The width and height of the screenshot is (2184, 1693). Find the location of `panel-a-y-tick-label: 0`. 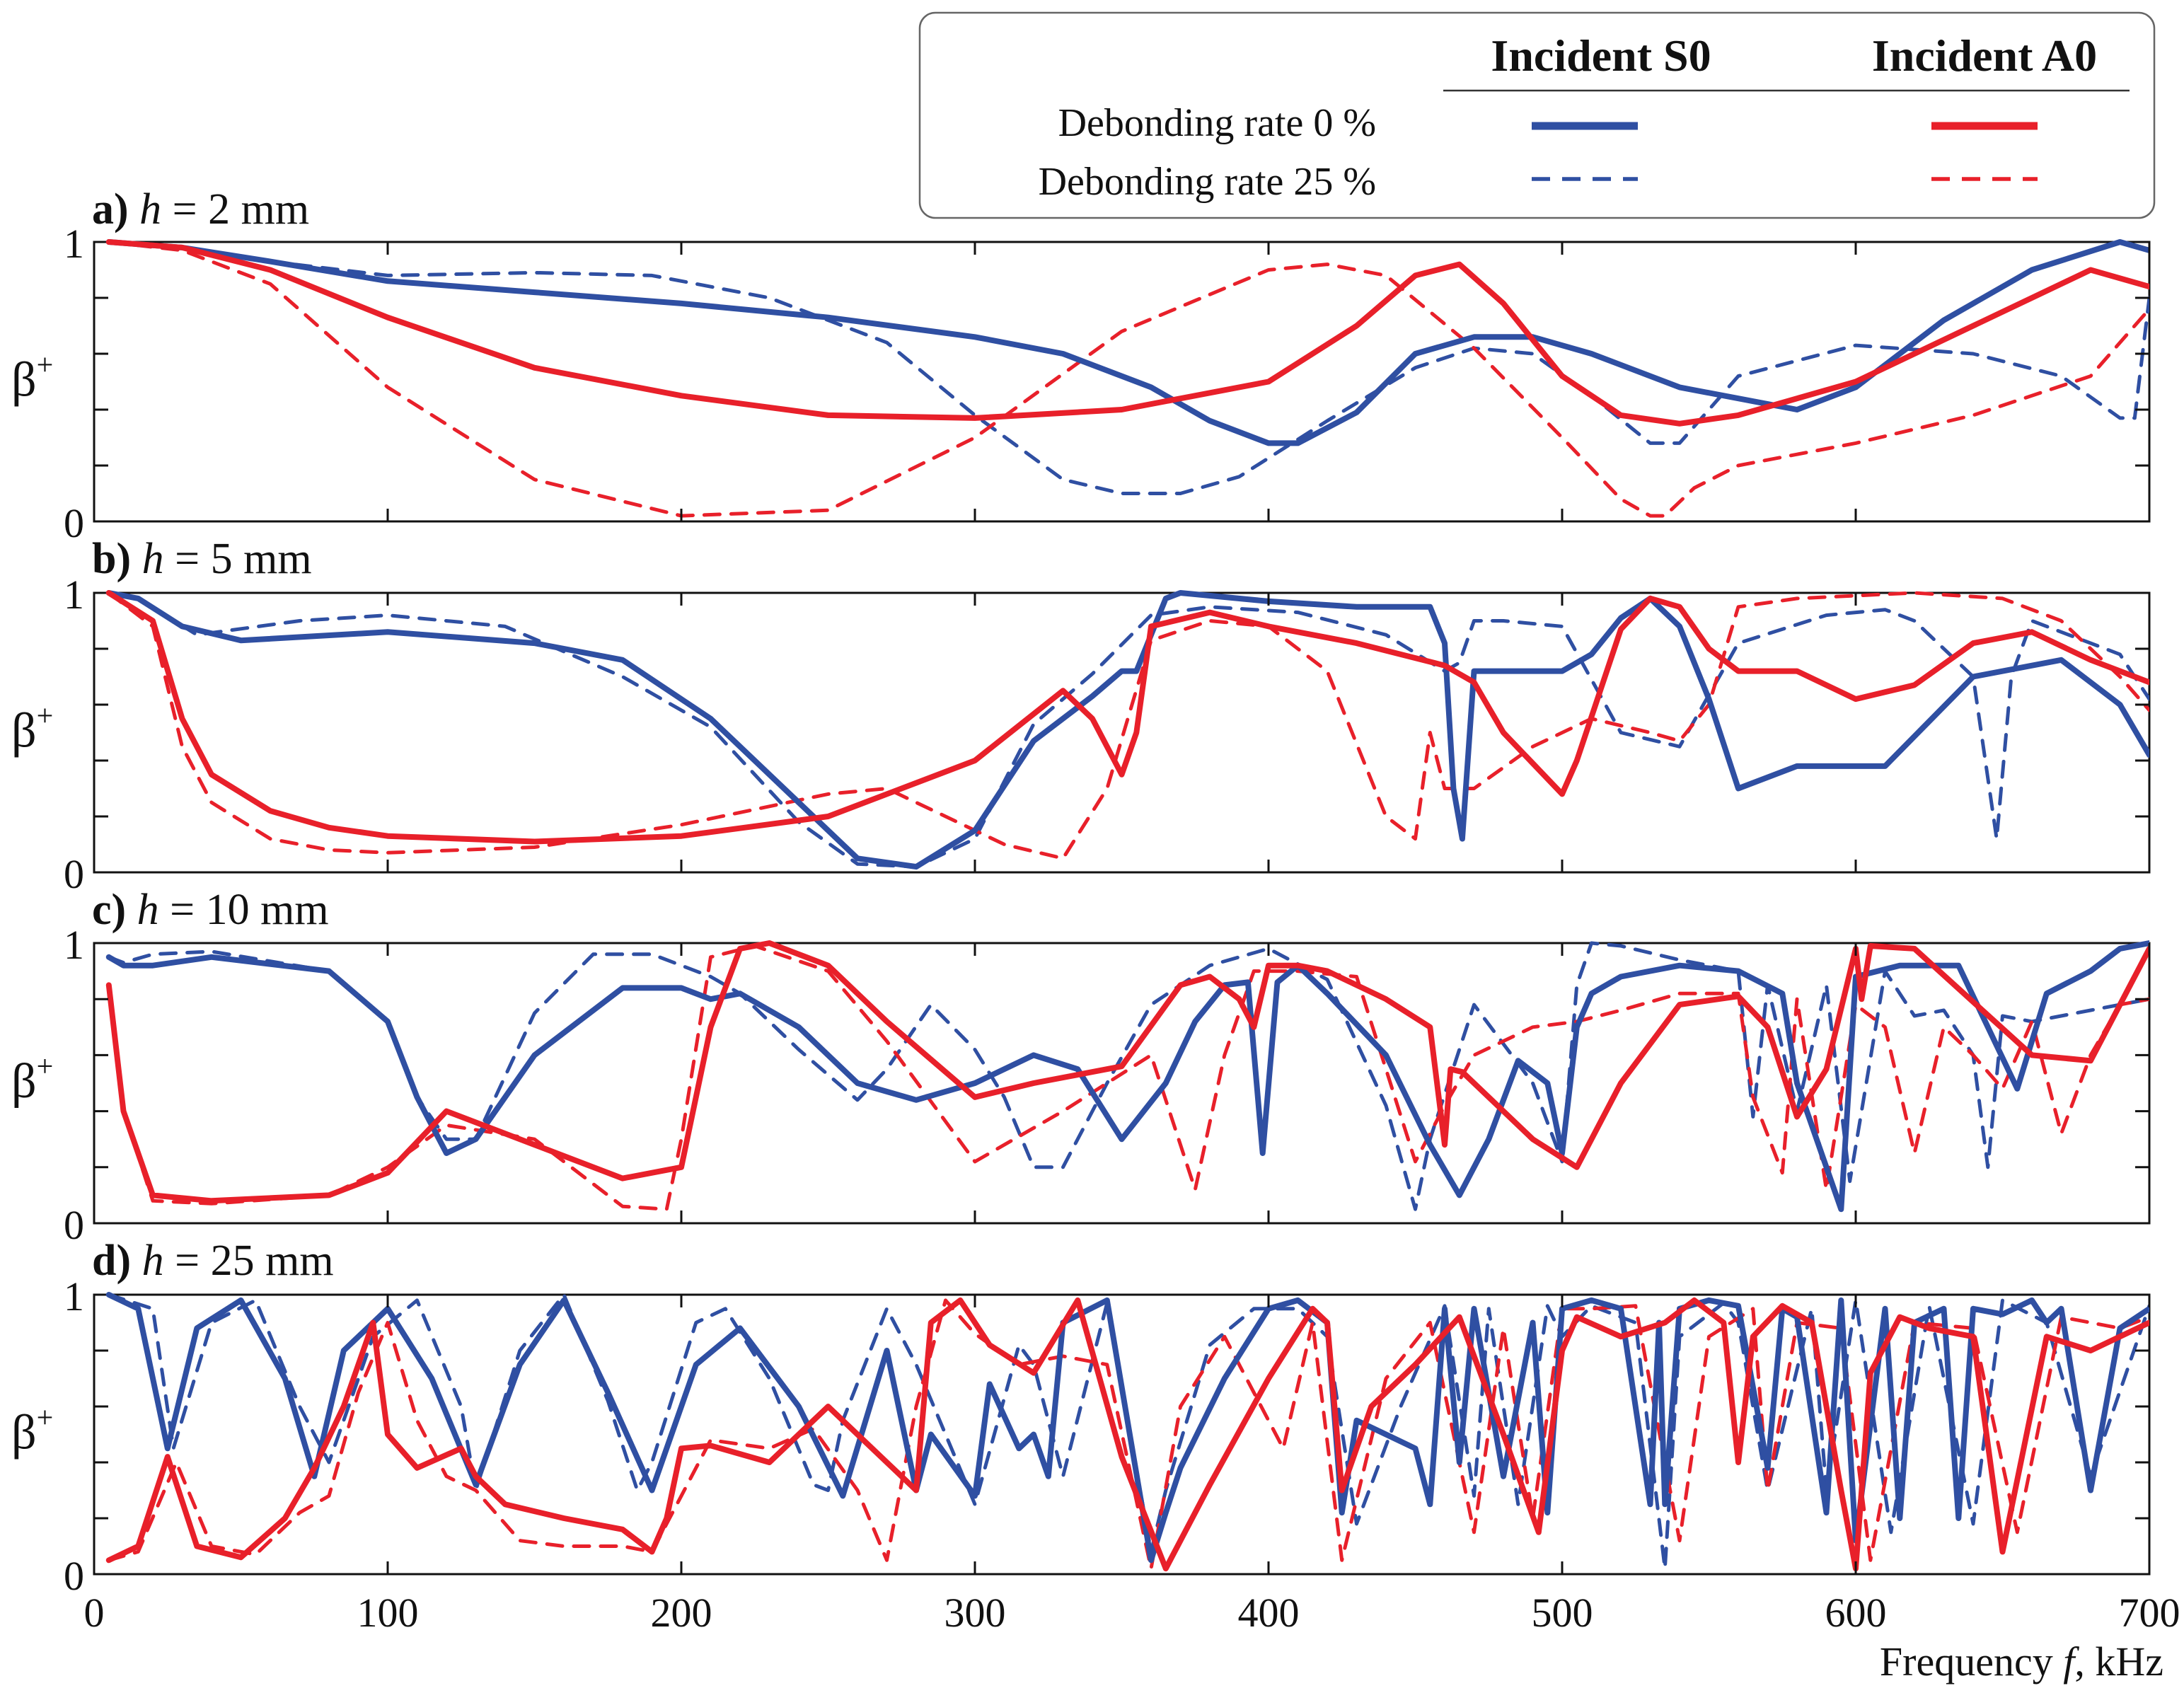

panel-a-y-tick-label: 0 is located at coordinates (74, 523).